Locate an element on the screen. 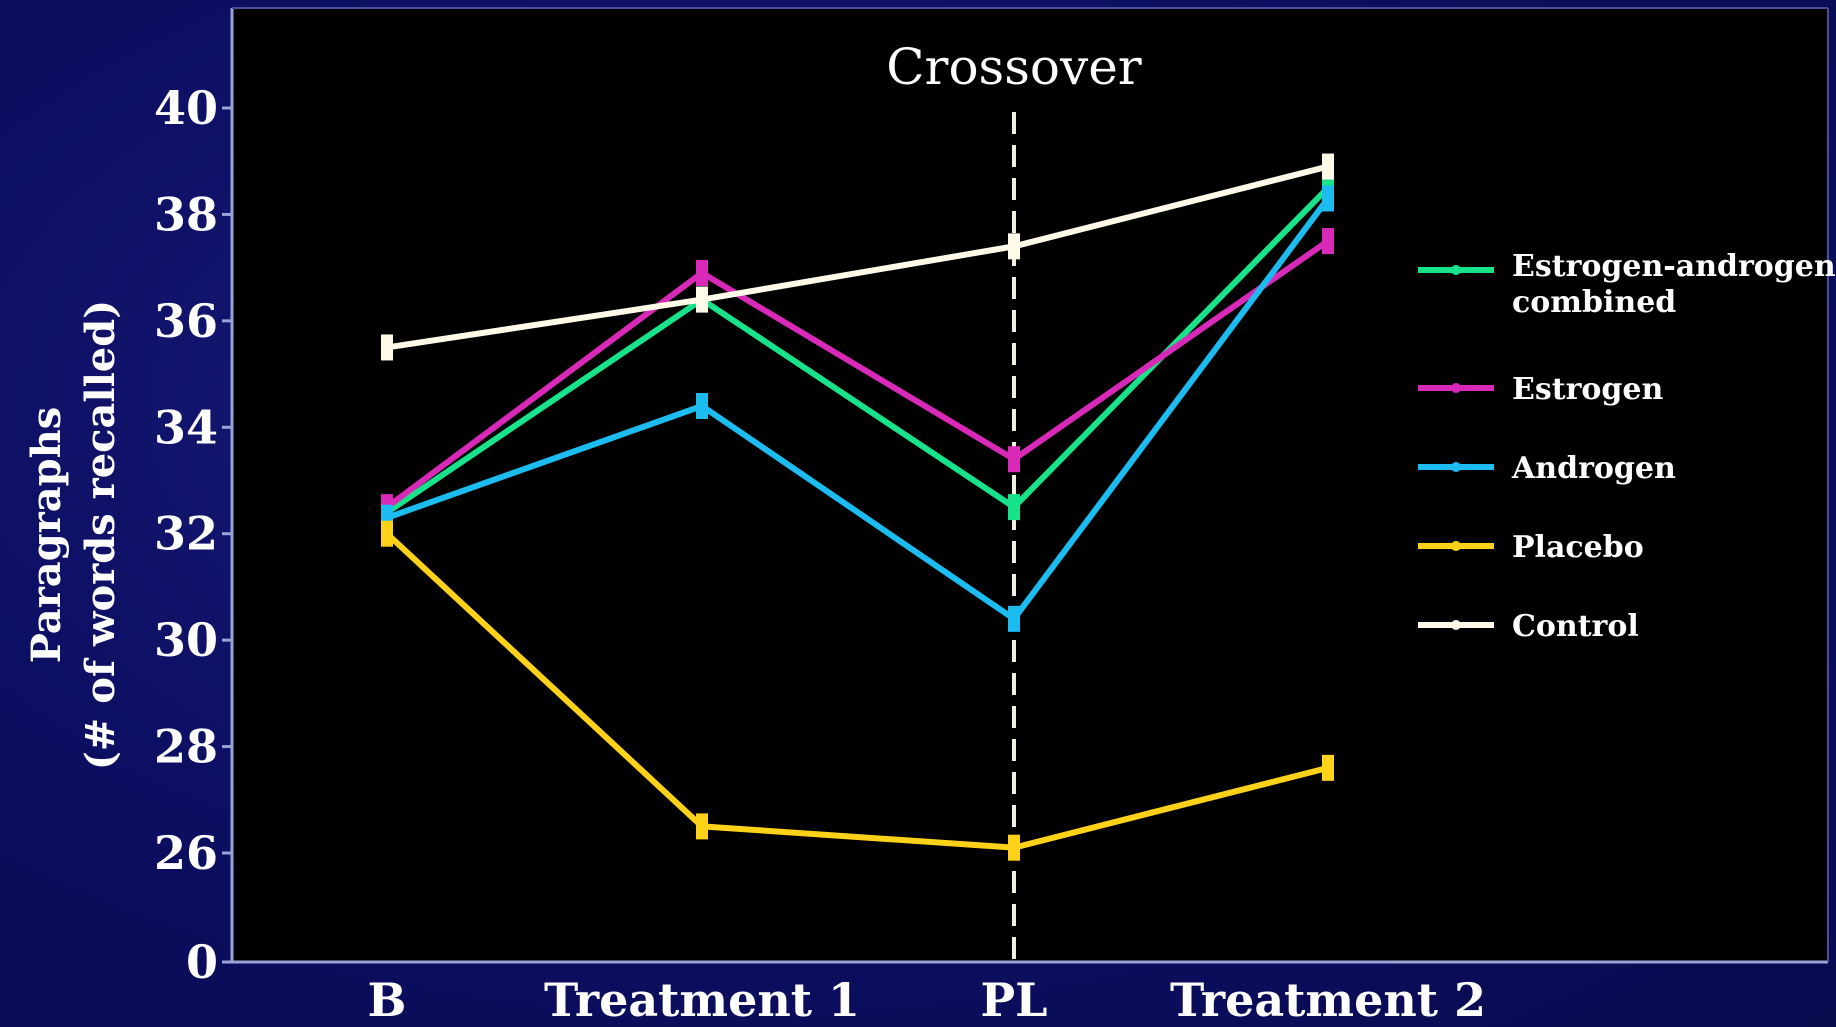 The height and width of the screenshot is (1027, 1836). y-tick-label: 0 is located at coordinates (202, 962).